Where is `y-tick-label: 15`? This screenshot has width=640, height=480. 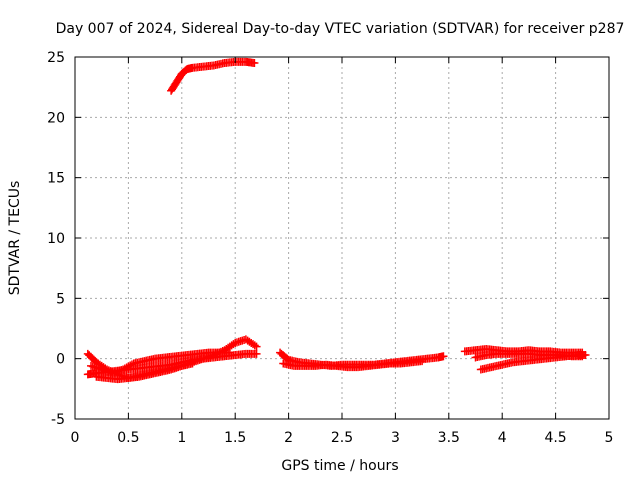 y-tick-label: 15 is located at coordinates (56, 179).